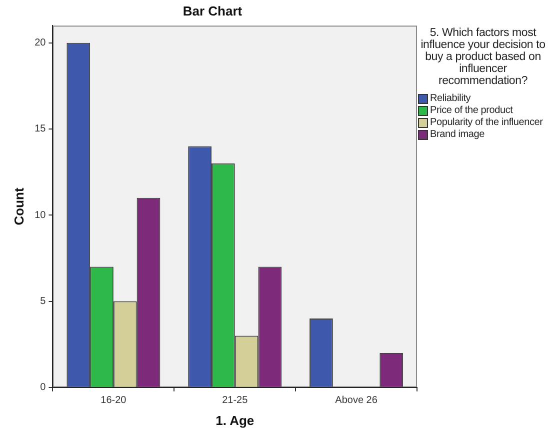 The image size is (550, 437). What do you see at coordinates (235, 400) in the screenshot?
I see `x-tick-label: 21-25` at bounding box center [235, 400].